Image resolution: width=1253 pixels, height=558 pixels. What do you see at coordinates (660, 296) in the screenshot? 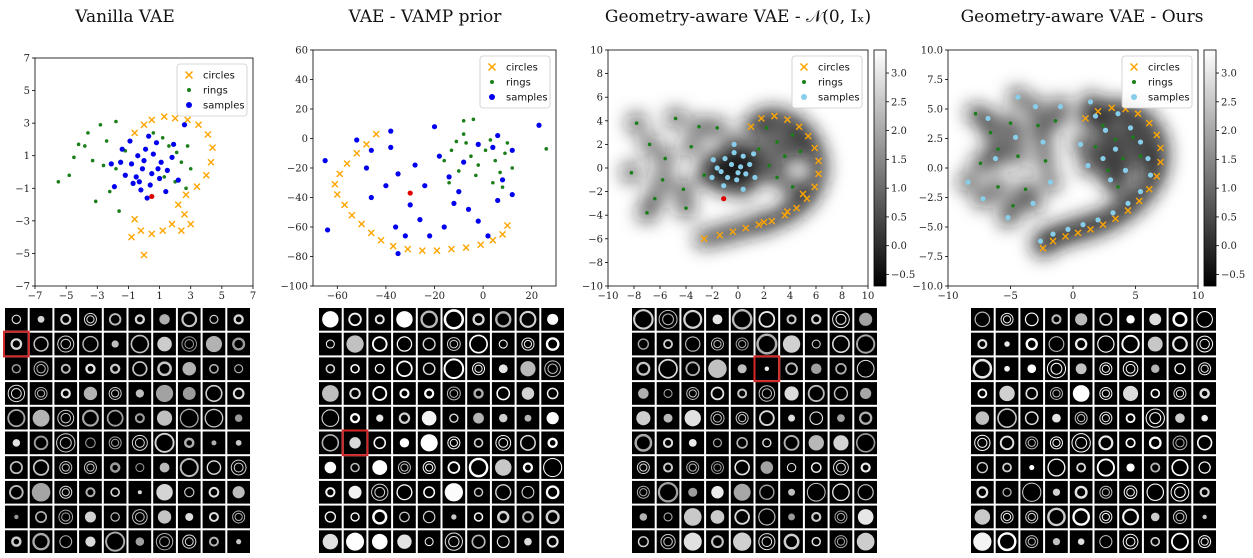
I see `x-tick-label: −6` at bounding box center [660, 296].